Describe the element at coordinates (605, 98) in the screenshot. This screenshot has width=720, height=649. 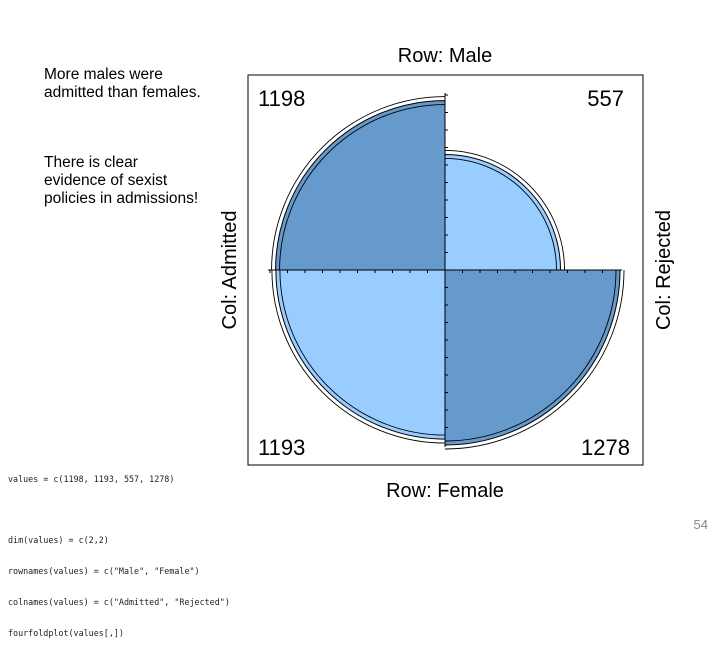
I see `cell-count-top-right: 557` at that location.